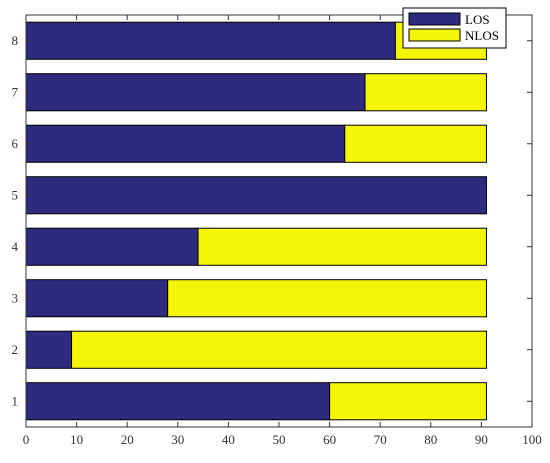 The height and width of the screenshot is (463, 550). Describe the element at coordinates (481, 439) in the screenshot. I see `x-tick-label: 90` at that location.